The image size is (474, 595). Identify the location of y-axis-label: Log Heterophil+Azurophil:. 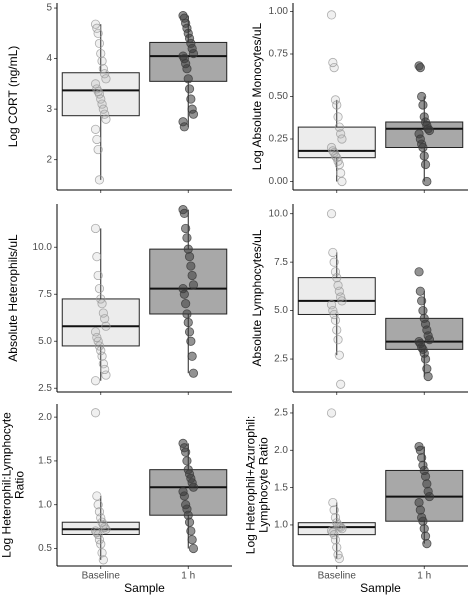
(251, 485).